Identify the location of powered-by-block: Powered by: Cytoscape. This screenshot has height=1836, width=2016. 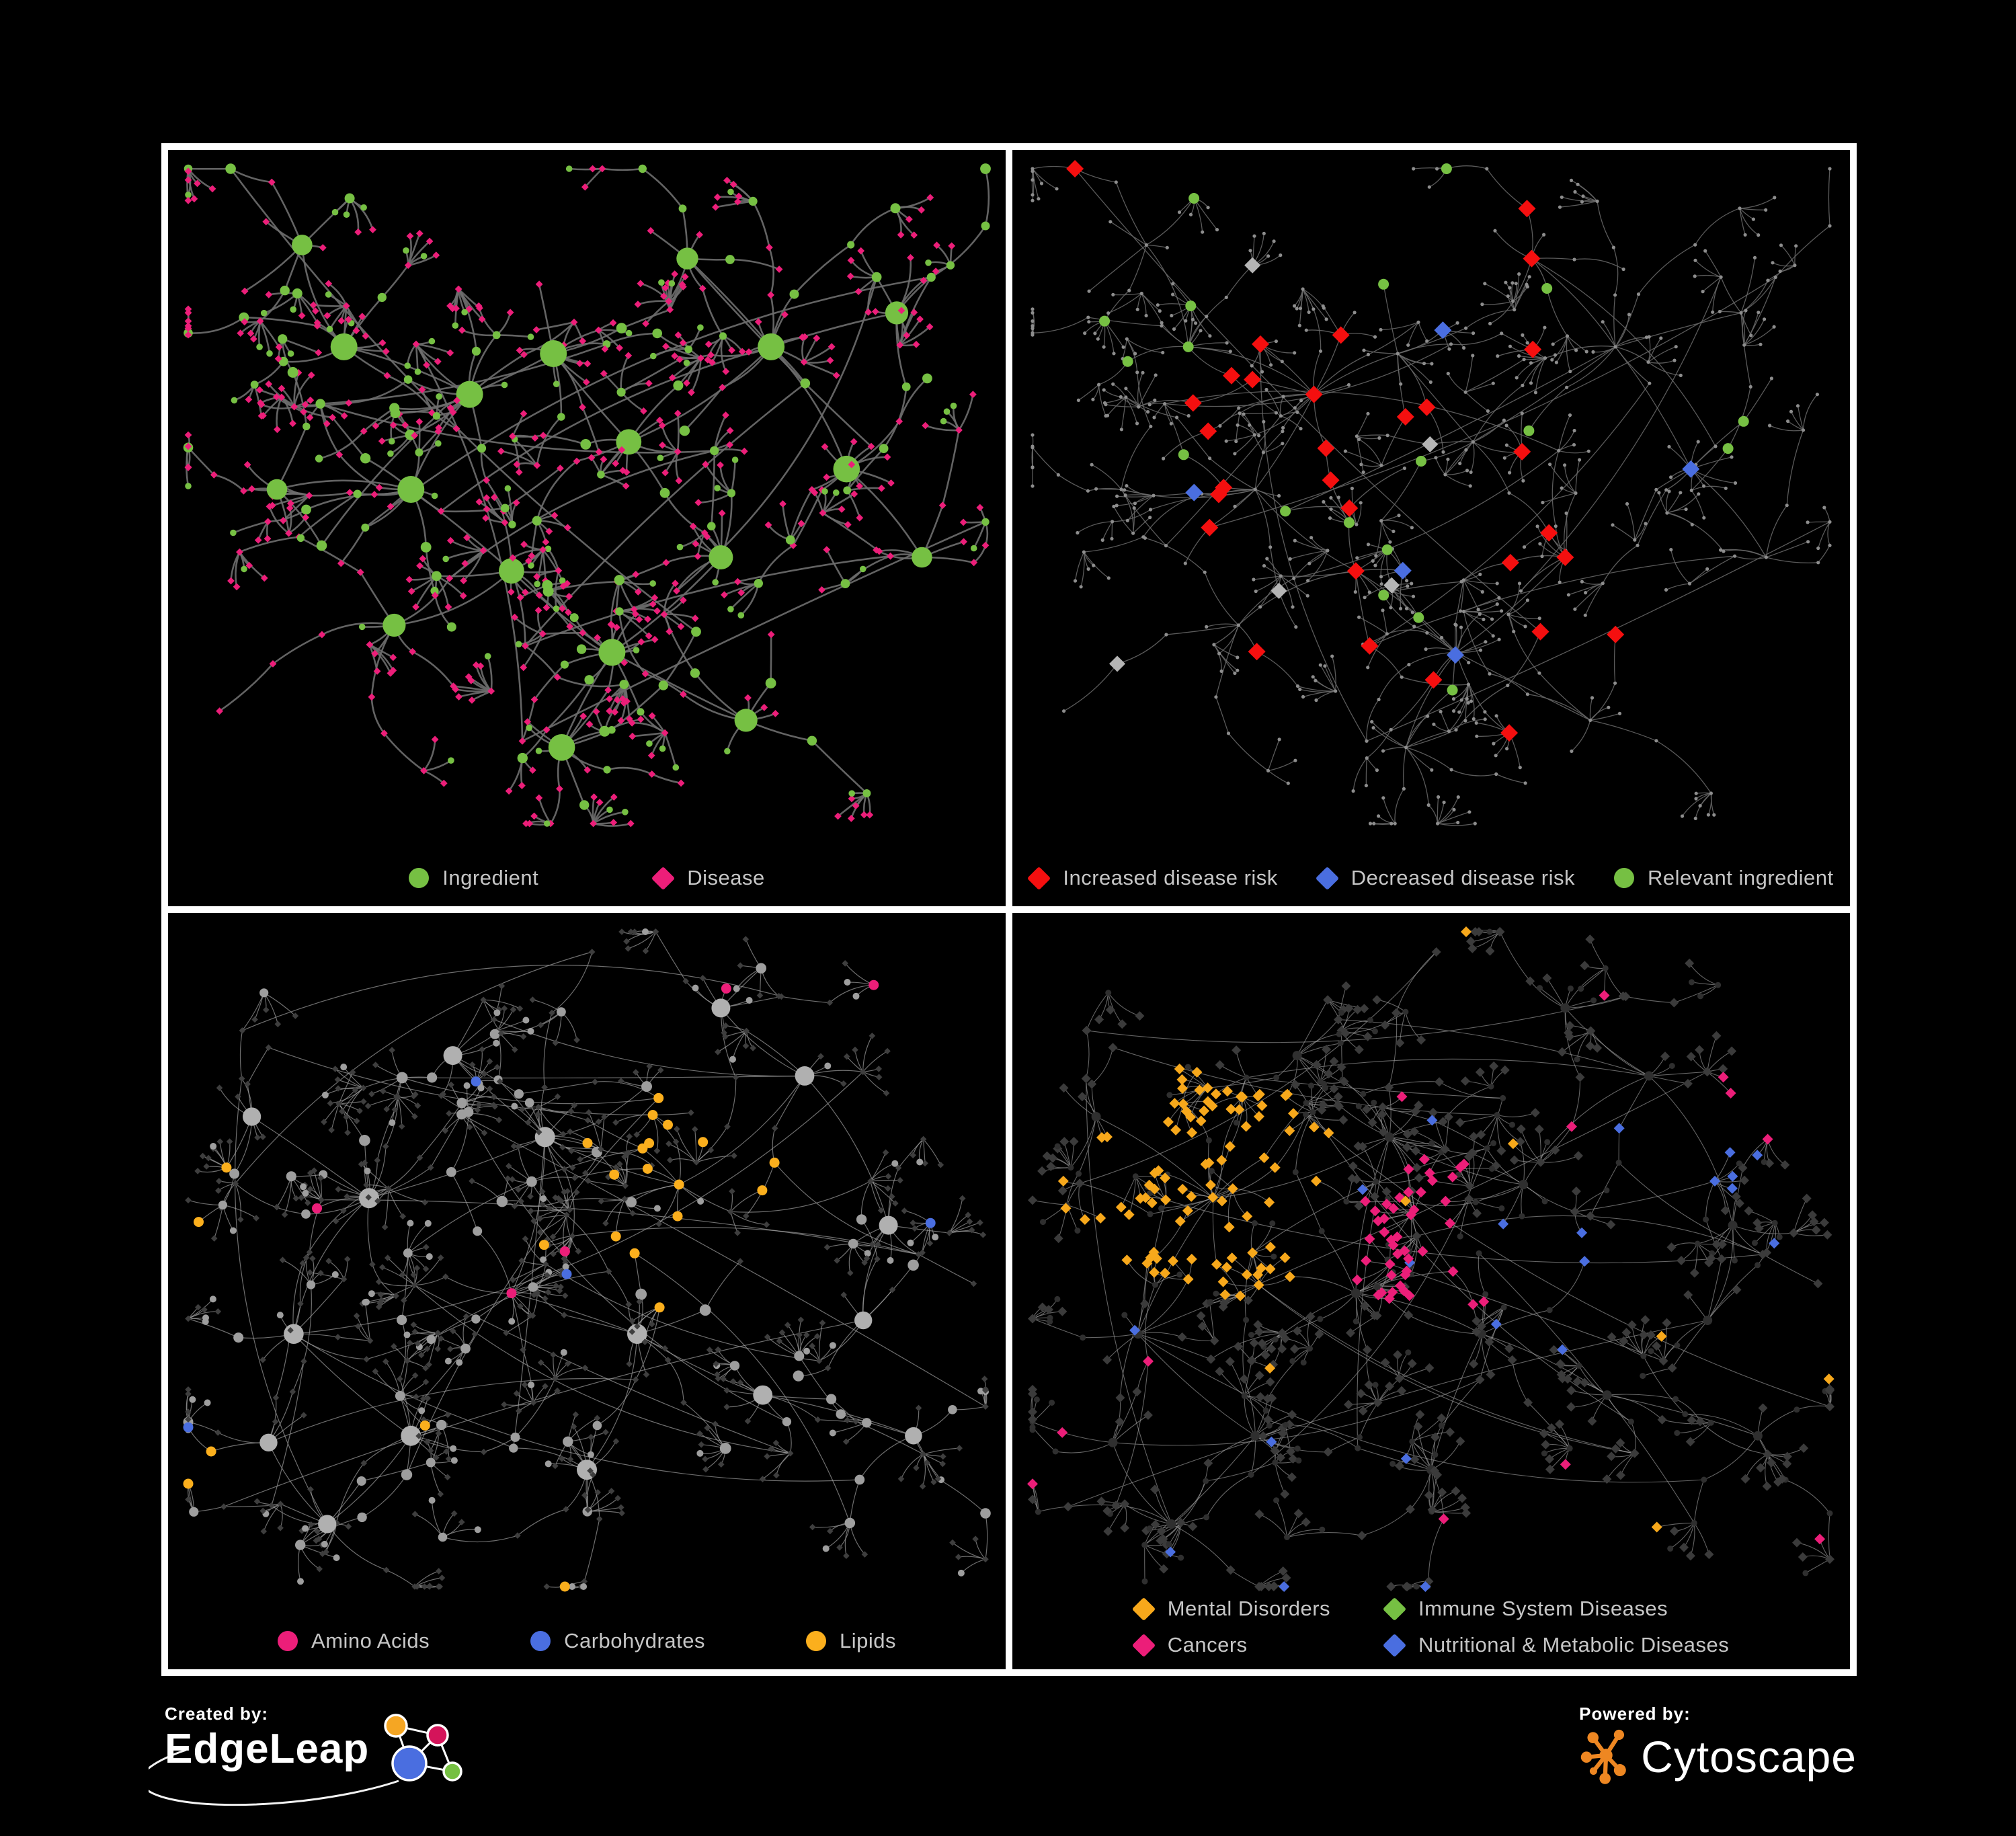
(1718, 1746).